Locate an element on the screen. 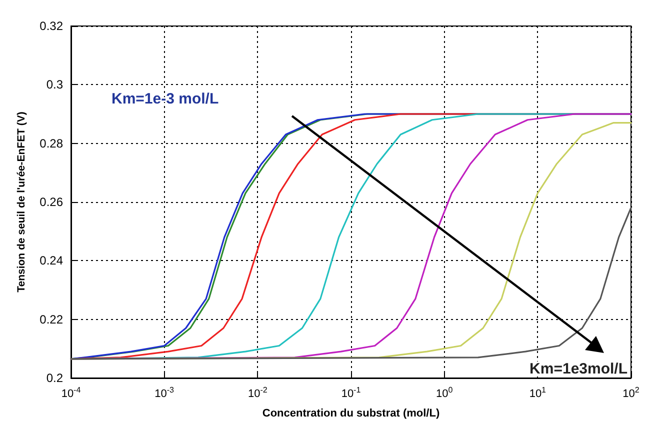  annotation: Km=1e-3 mol/L is located at coordinates (165, 99).